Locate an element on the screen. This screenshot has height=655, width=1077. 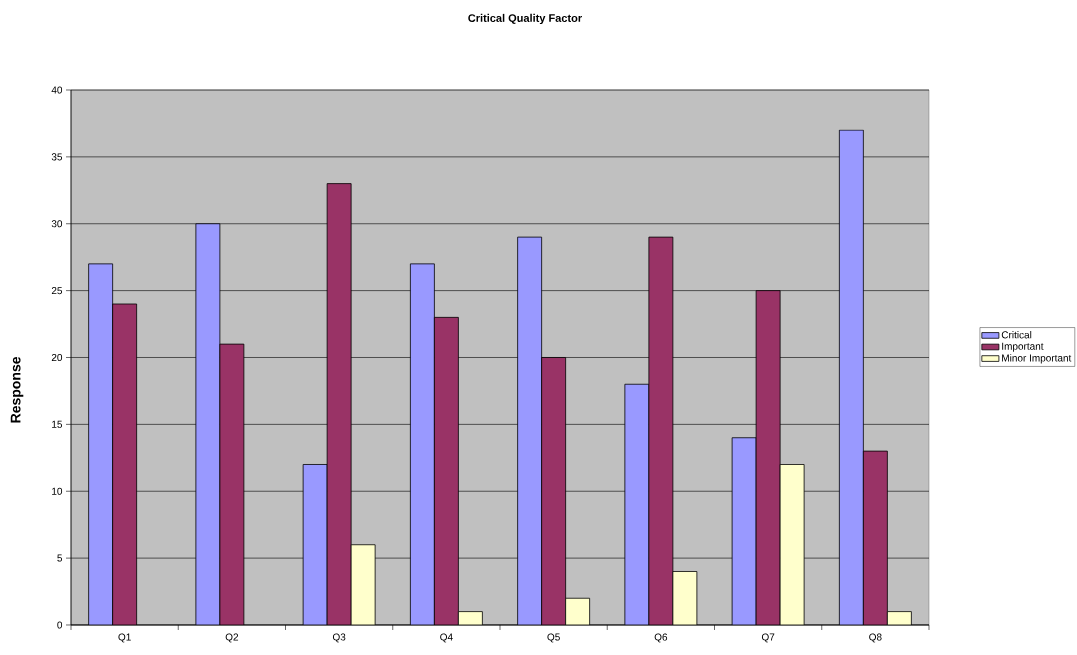
y-tick-label: 40 is located at coordinates (57, 90).